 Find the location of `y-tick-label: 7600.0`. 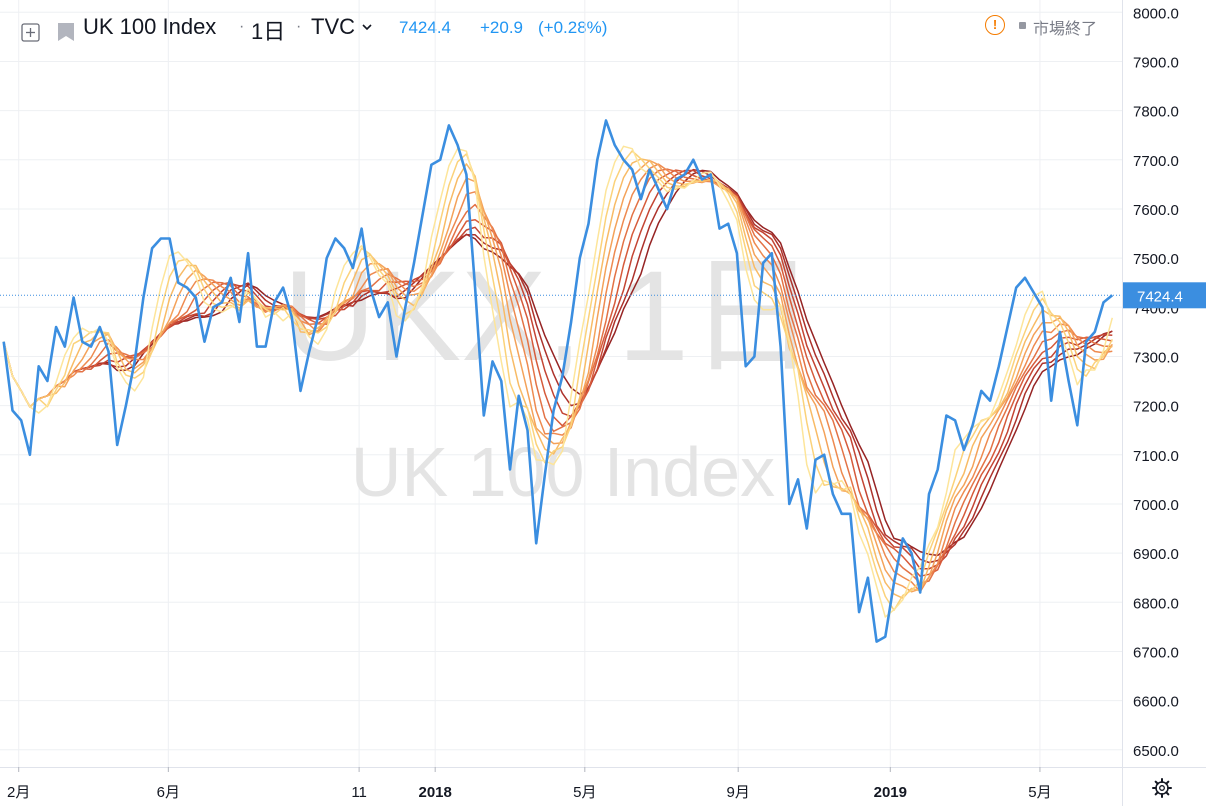

y-tick-label: 7600.0 is located at coordinates (1156, 210).